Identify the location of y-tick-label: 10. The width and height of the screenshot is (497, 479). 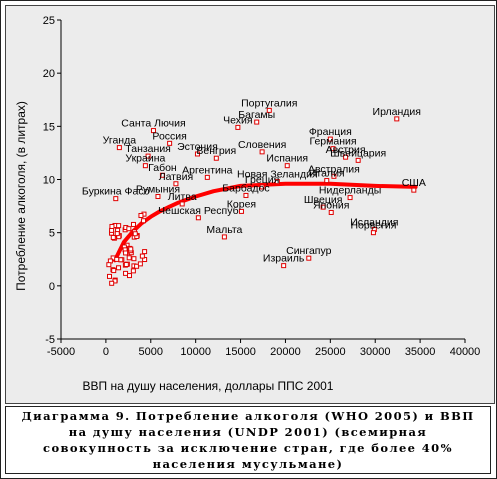
(49, 181).